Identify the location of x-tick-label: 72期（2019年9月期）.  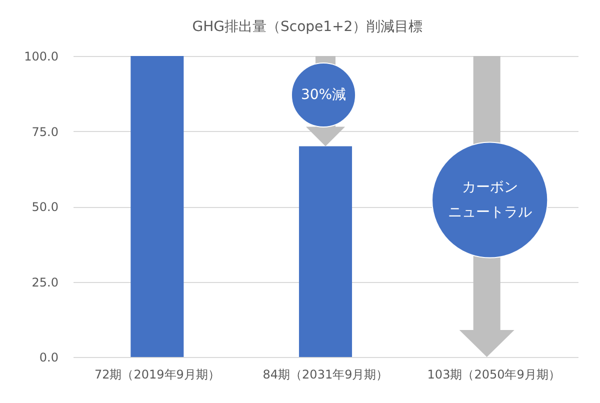
(157, 375).